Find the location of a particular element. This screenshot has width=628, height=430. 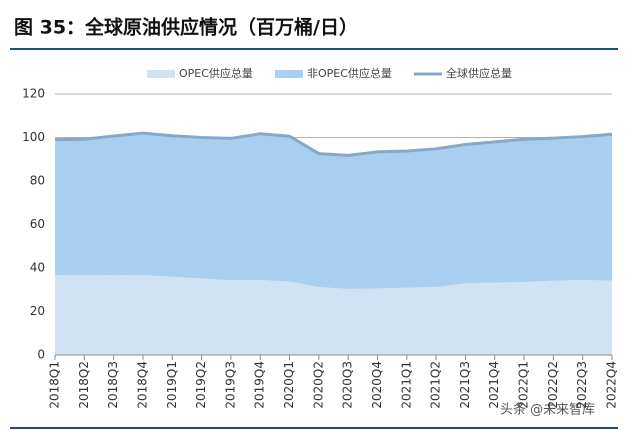

y-tick-label: 0 is located at coordinates (41, 355).